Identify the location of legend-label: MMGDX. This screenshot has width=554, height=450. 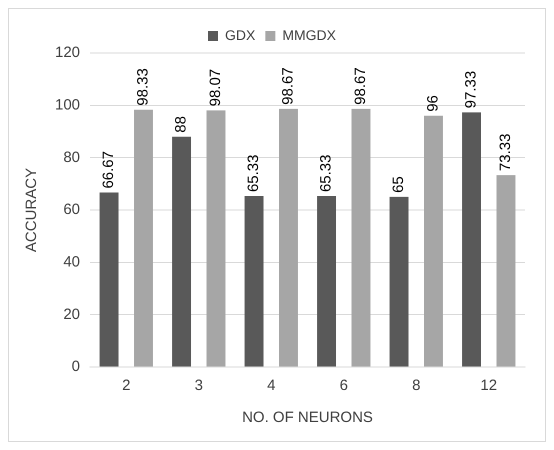
(309, 34).